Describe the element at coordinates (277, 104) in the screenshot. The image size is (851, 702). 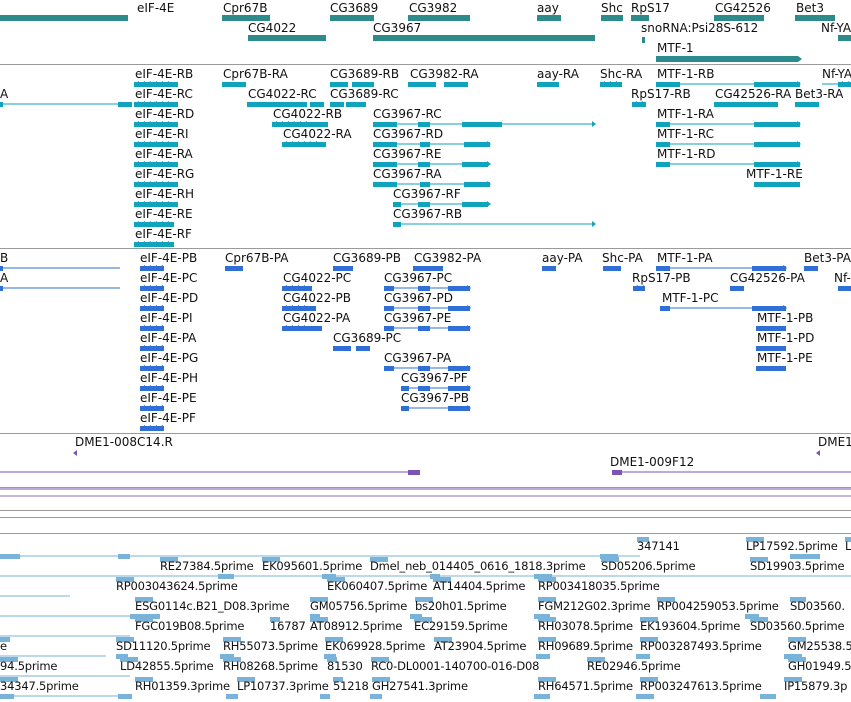
I see `transcript-cg4022-rc-exon` at that location.